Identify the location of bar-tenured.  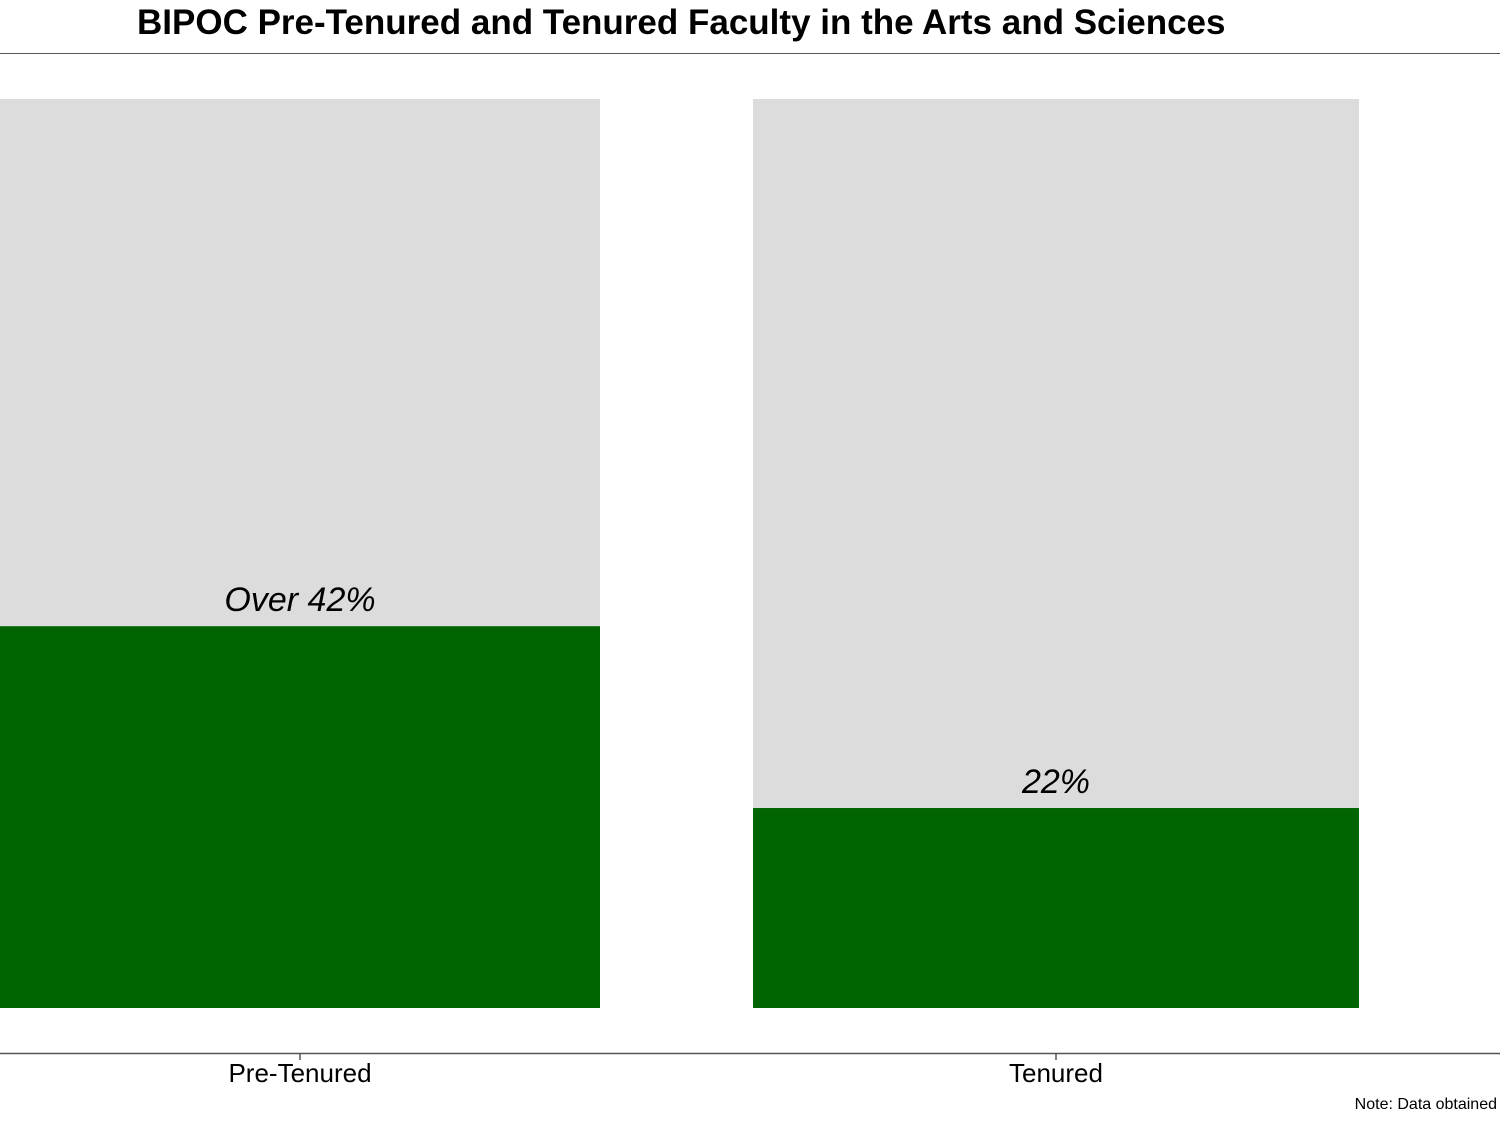
(1056, 908).